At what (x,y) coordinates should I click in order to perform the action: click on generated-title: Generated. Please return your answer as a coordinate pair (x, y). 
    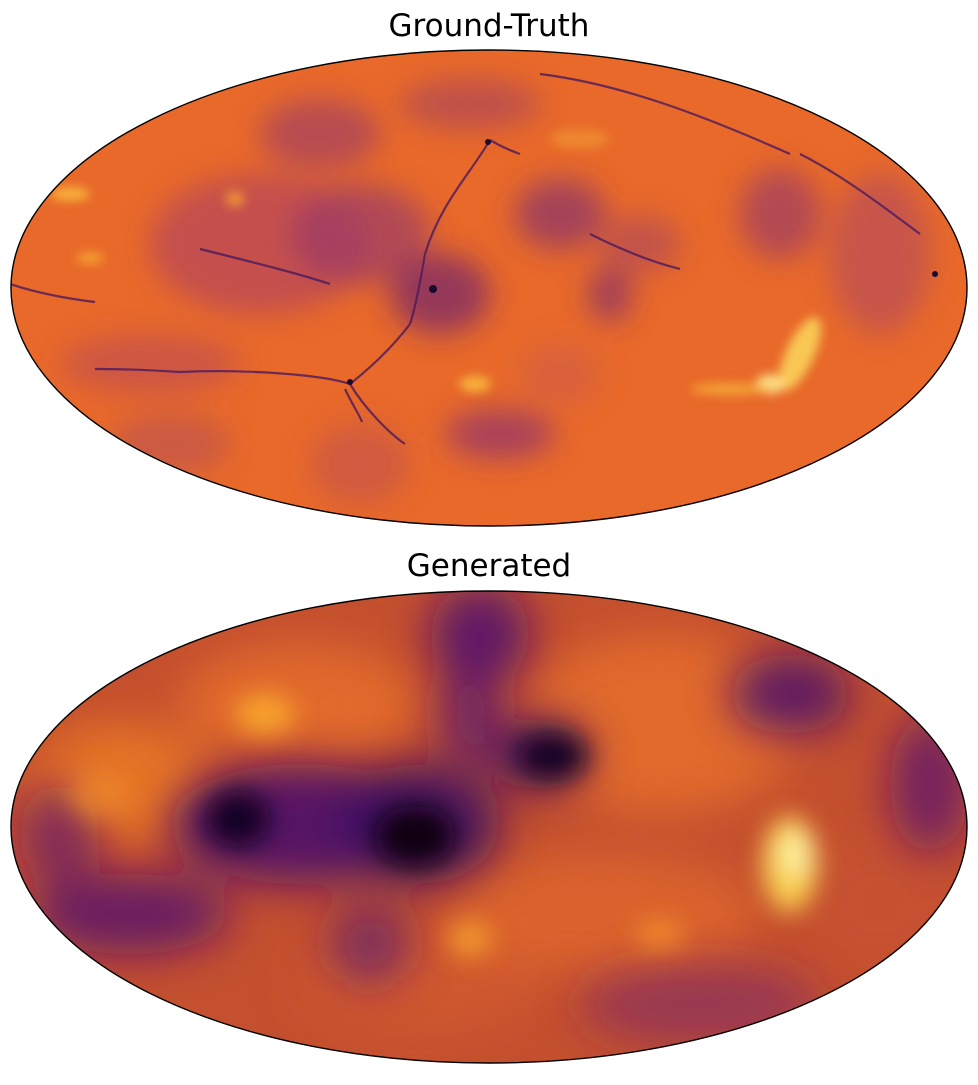
    Looking at the image, I should click on (489, 566).